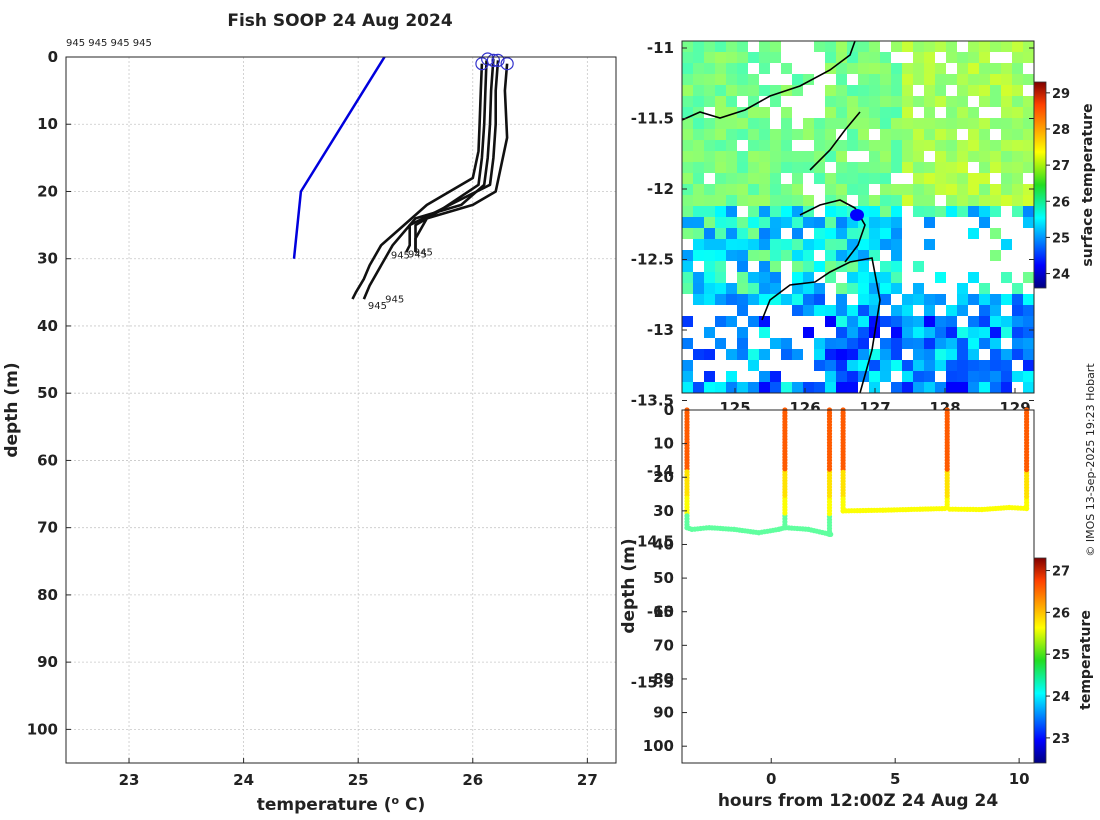 The image size is (1100, 820). Describe the element at coordinates (652, 260) in the screenshot. I see `map-y-tick-label: -12.5` at that location.